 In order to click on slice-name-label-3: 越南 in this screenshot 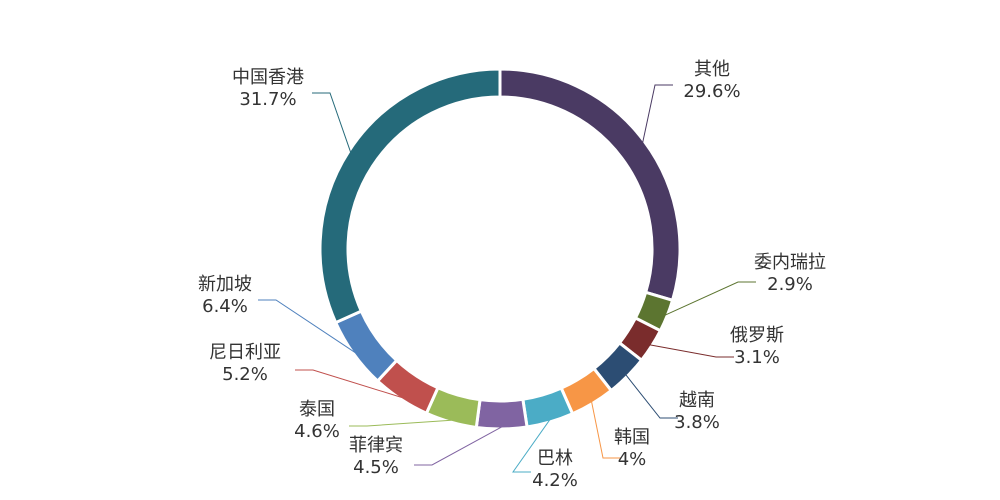, I will do `click(697, 400)`.